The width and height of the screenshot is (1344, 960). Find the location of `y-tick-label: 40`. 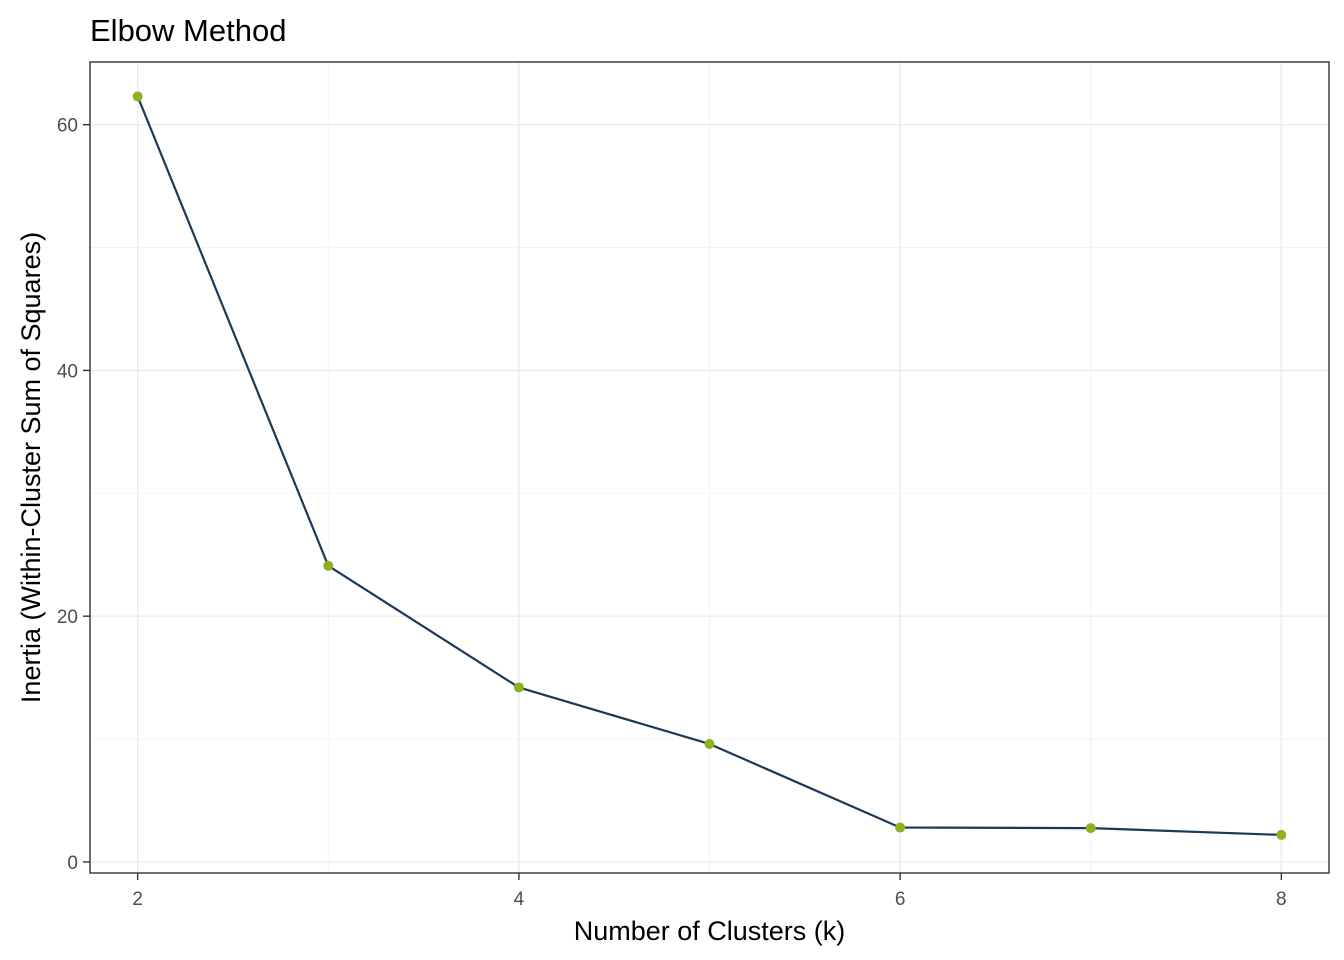

y-tick-label: 40 is located at coordinates (67, 371).